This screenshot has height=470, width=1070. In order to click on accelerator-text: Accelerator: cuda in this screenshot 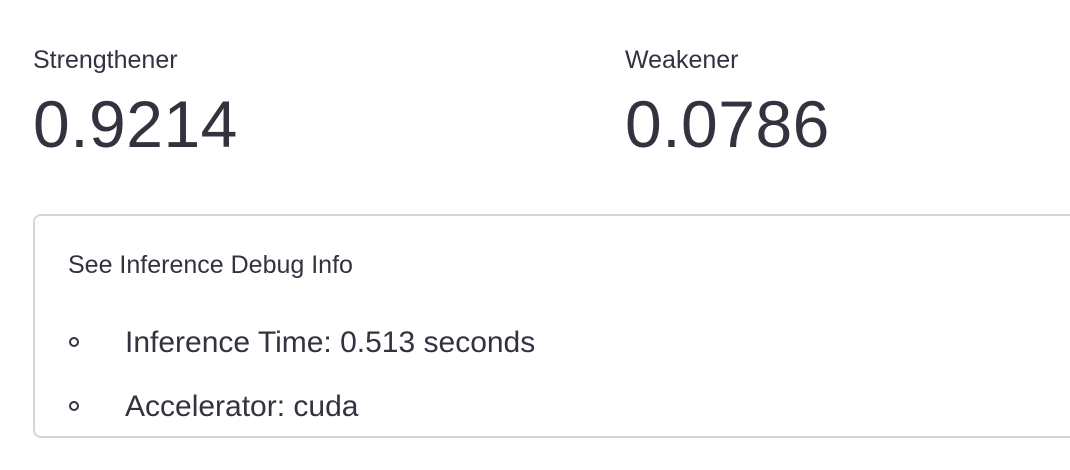, I will do `click(242, 406)`.